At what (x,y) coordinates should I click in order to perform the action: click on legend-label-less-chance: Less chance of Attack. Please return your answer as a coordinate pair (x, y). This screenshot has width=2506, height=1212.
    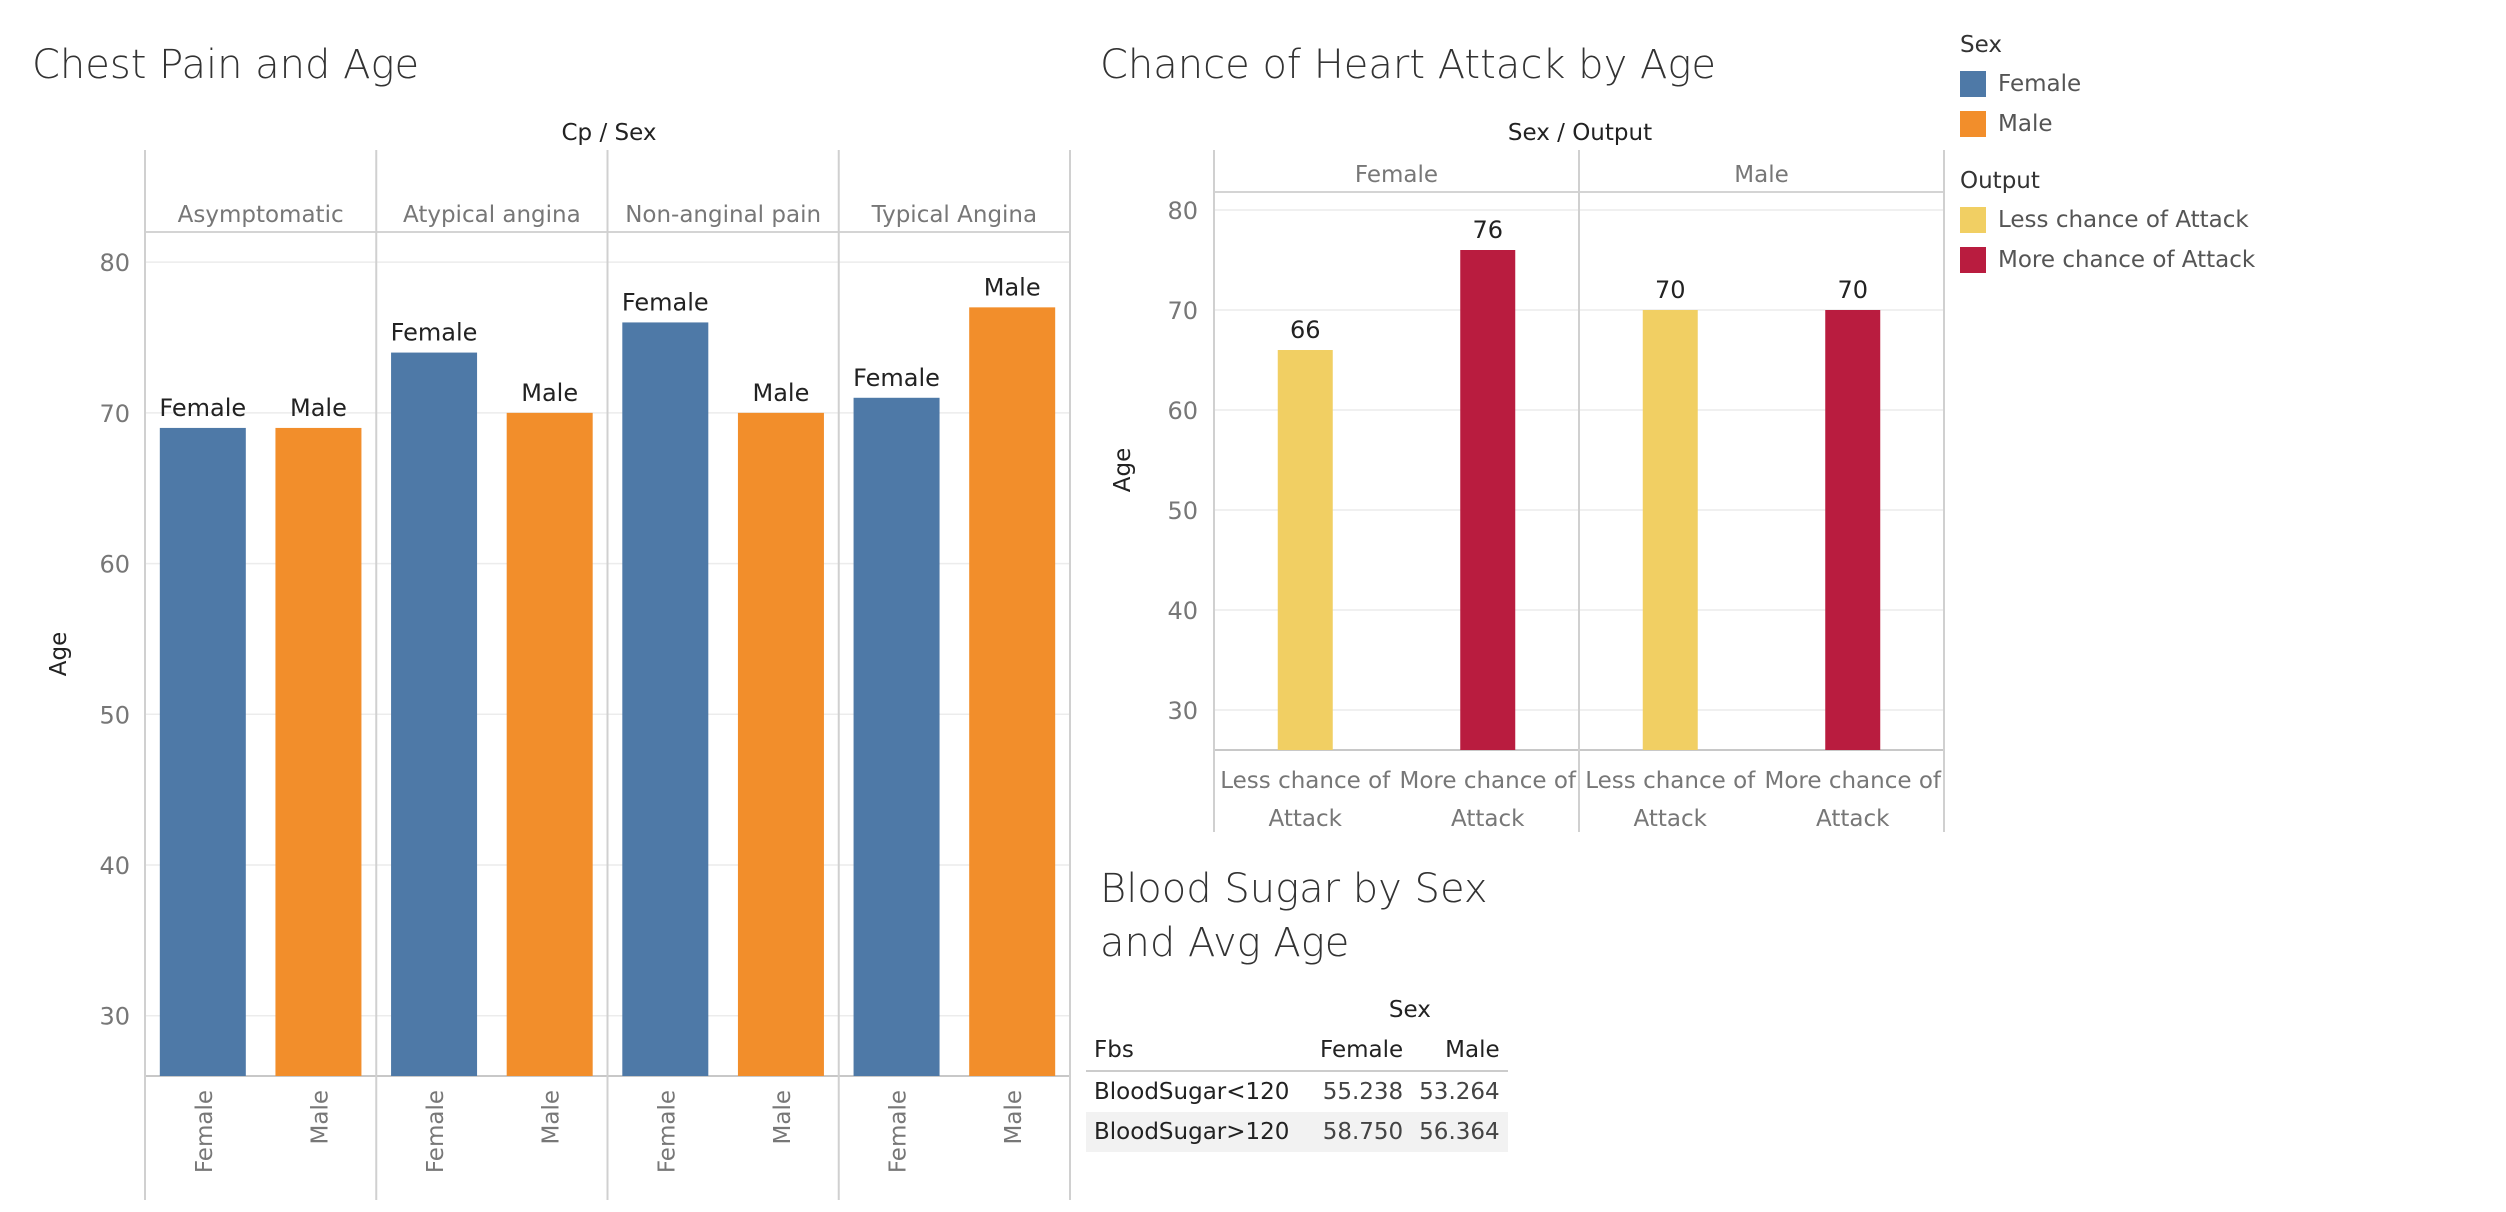
    Looking at the image, I should click on (2123, 220).